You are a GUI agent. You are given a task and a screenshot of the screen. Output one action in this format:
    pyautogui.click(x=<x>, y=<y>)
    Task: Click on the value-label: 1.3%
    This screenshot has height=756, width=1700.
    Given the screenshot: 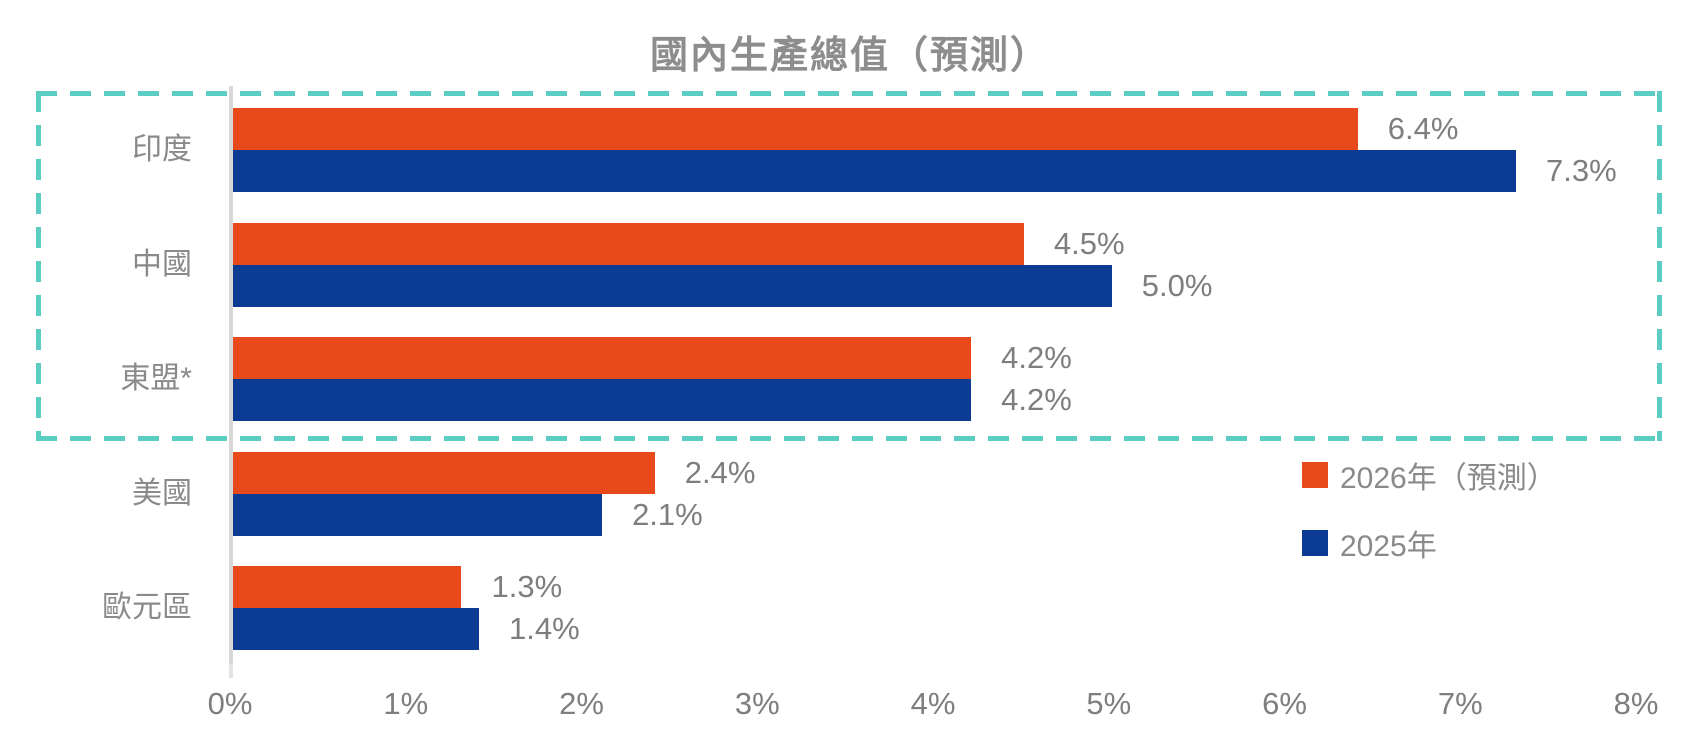 What is the action you would take?
    pyautogui.click(x=527, y=586)
    